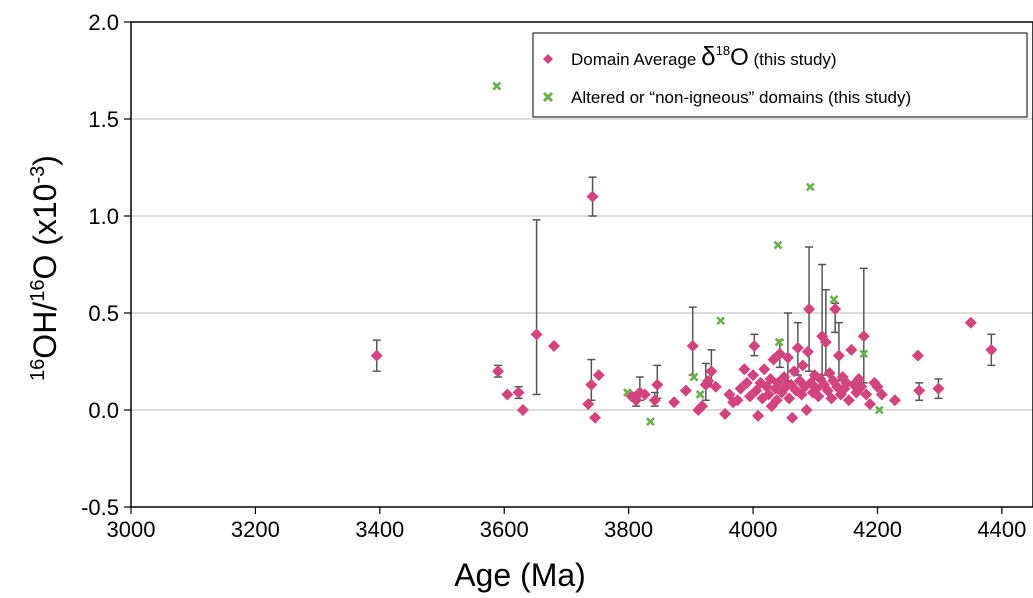 The image size is (1033, 598). I want to click on y-axis-label: 16OH/16O (x10-3), so click(45, 268).